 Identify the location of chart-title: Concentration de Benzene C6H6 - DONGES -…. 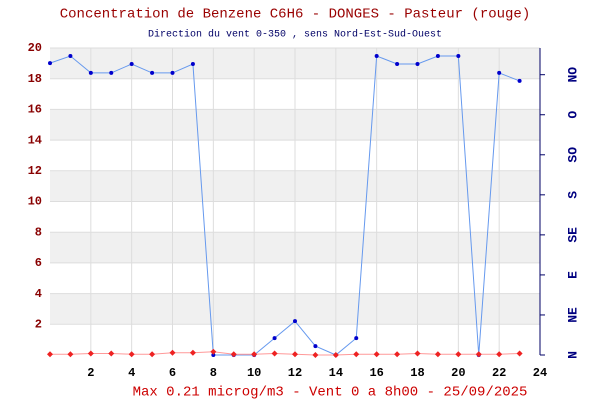
(295, 15).